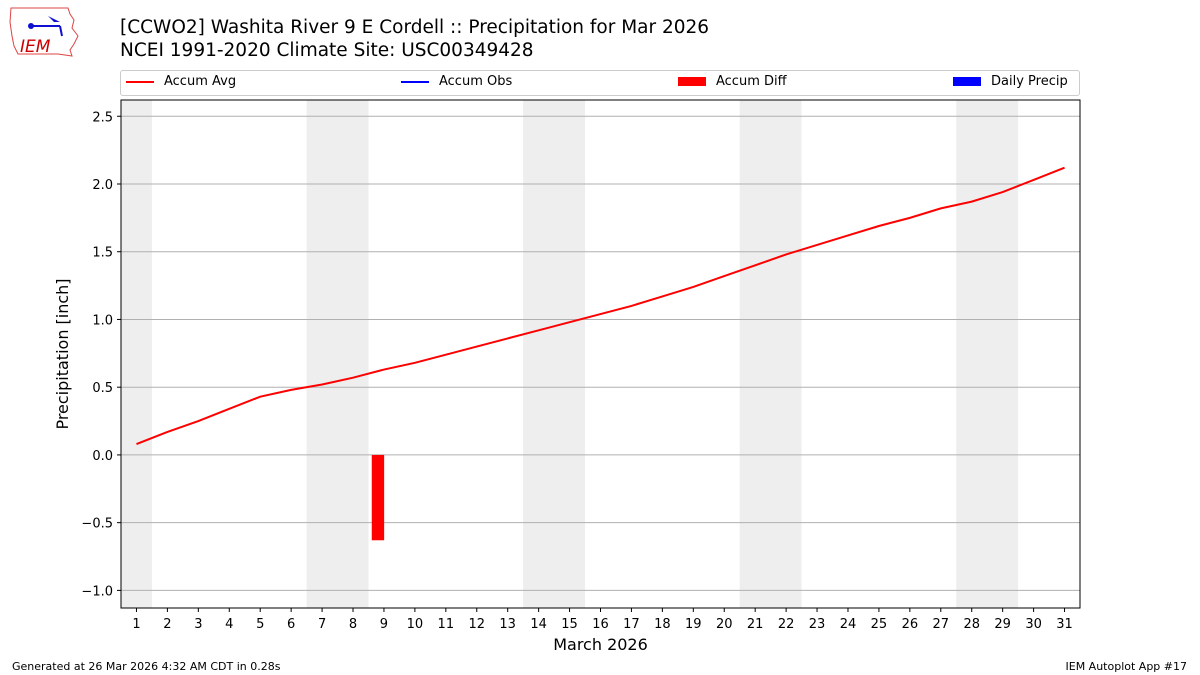 The image size is (1200, 675). I want to click on x-tick-label: 9, so click(384, 624).